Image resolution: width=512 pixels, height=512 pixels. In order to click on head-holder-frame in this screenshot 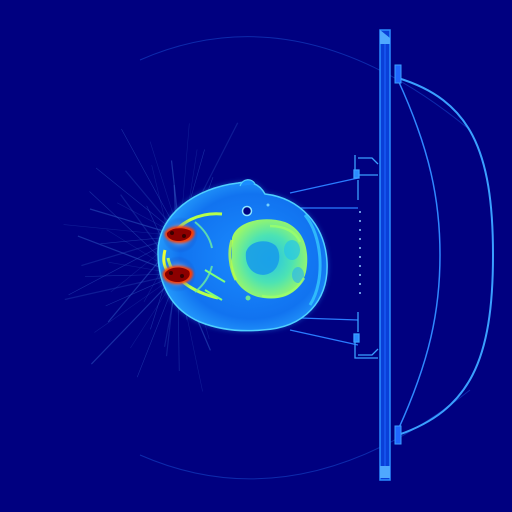, I will do `click(444, 254)`.